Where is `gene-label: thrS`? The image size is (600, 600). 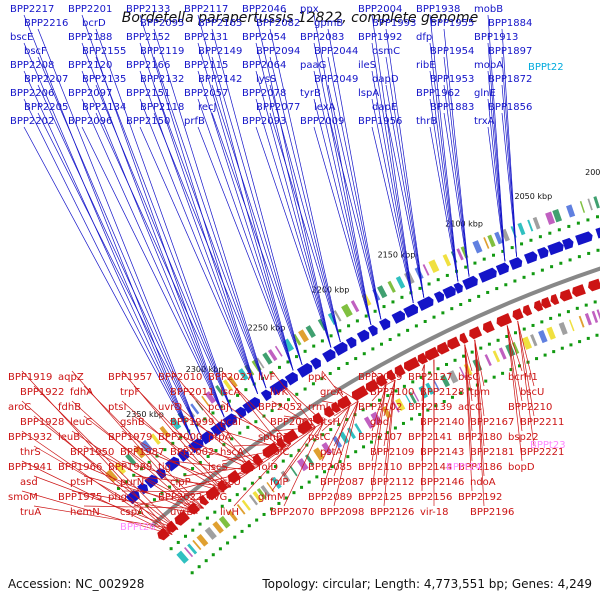
gene-label: thrS is located at coordinates (30, 452).